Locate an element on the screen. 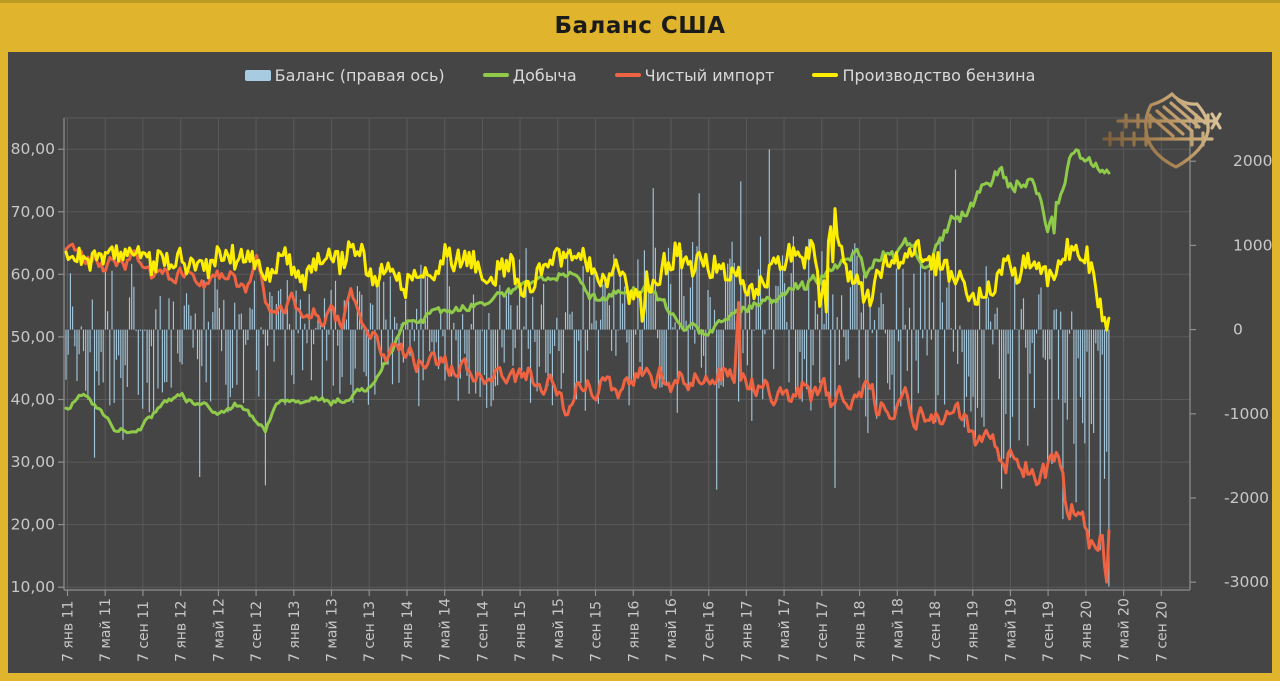 This screenshot has width=1280, height=681. x-axis-tick-label: 7 янв 11 is located at coordinates (69, 631).